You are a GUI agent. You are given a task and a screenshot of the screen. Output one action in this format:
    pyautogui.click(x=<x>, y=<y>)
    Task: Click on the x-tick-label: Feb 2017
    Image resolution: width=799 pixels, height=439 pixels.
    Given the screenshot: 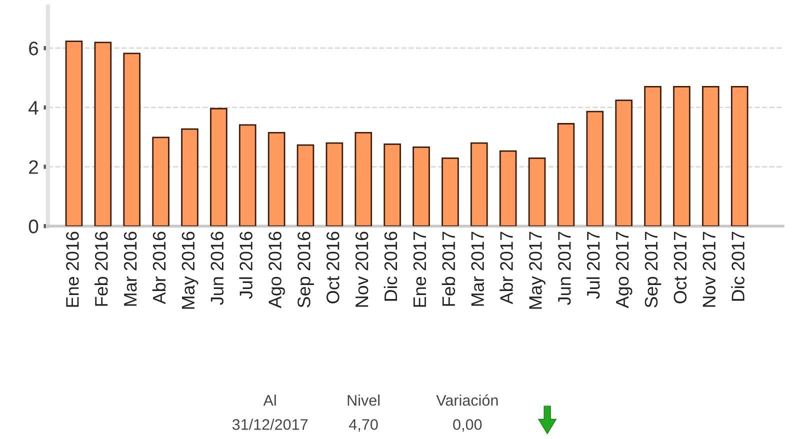 What is the action you would take?
    pyautogui.click(x=449, y=269)
    